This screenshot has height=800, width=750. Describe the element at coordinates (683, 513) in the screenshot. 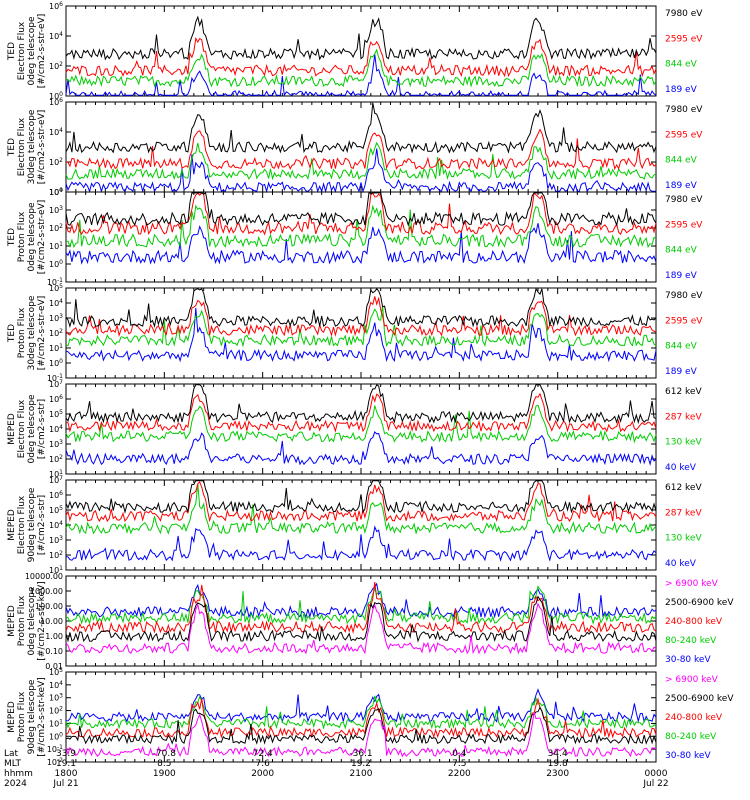

I see `legend-label: 287 keV` at that location.